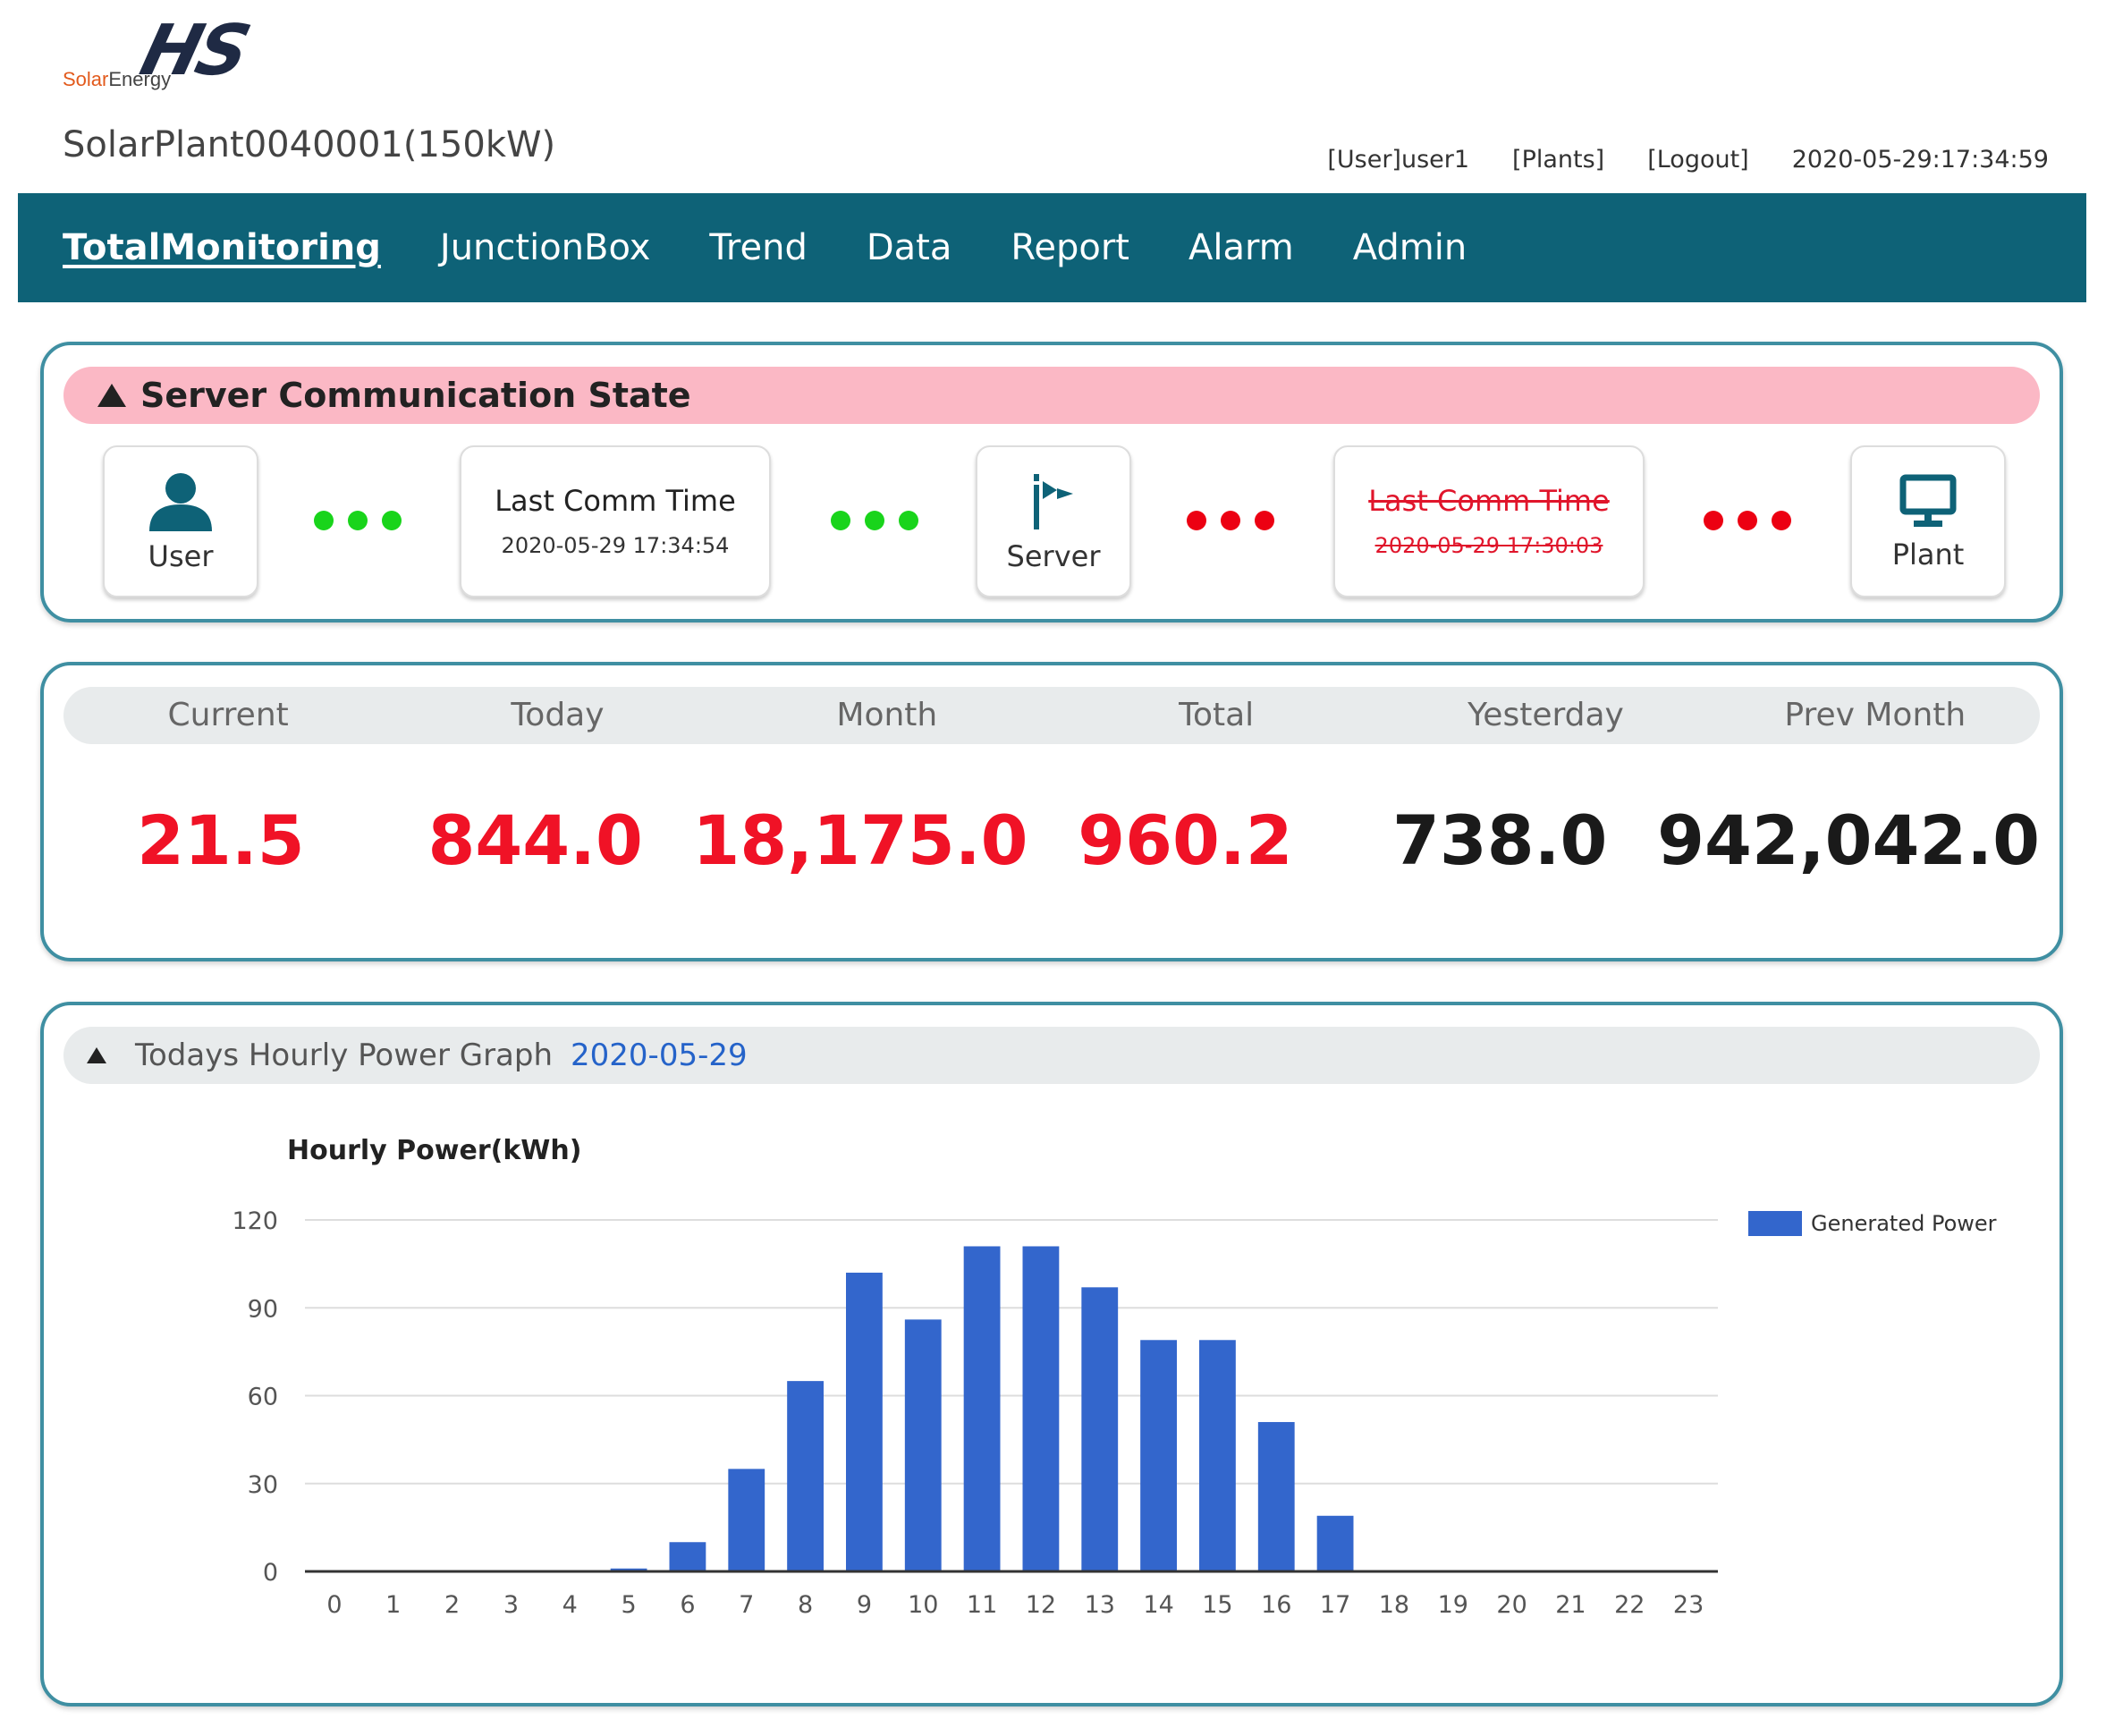 This screenshot has height=1736, width=2106. I want to click on server-node-label: Server, so click(1053, 556).